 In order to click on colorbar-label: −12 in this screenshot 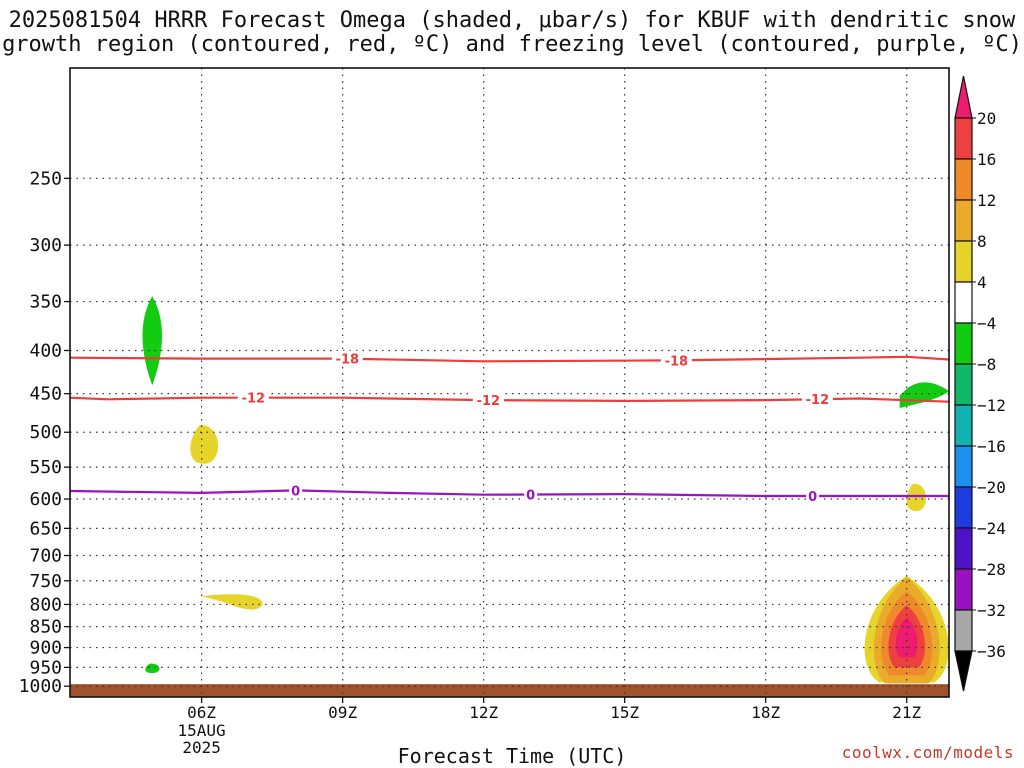, I will do `click(991, 405)`.